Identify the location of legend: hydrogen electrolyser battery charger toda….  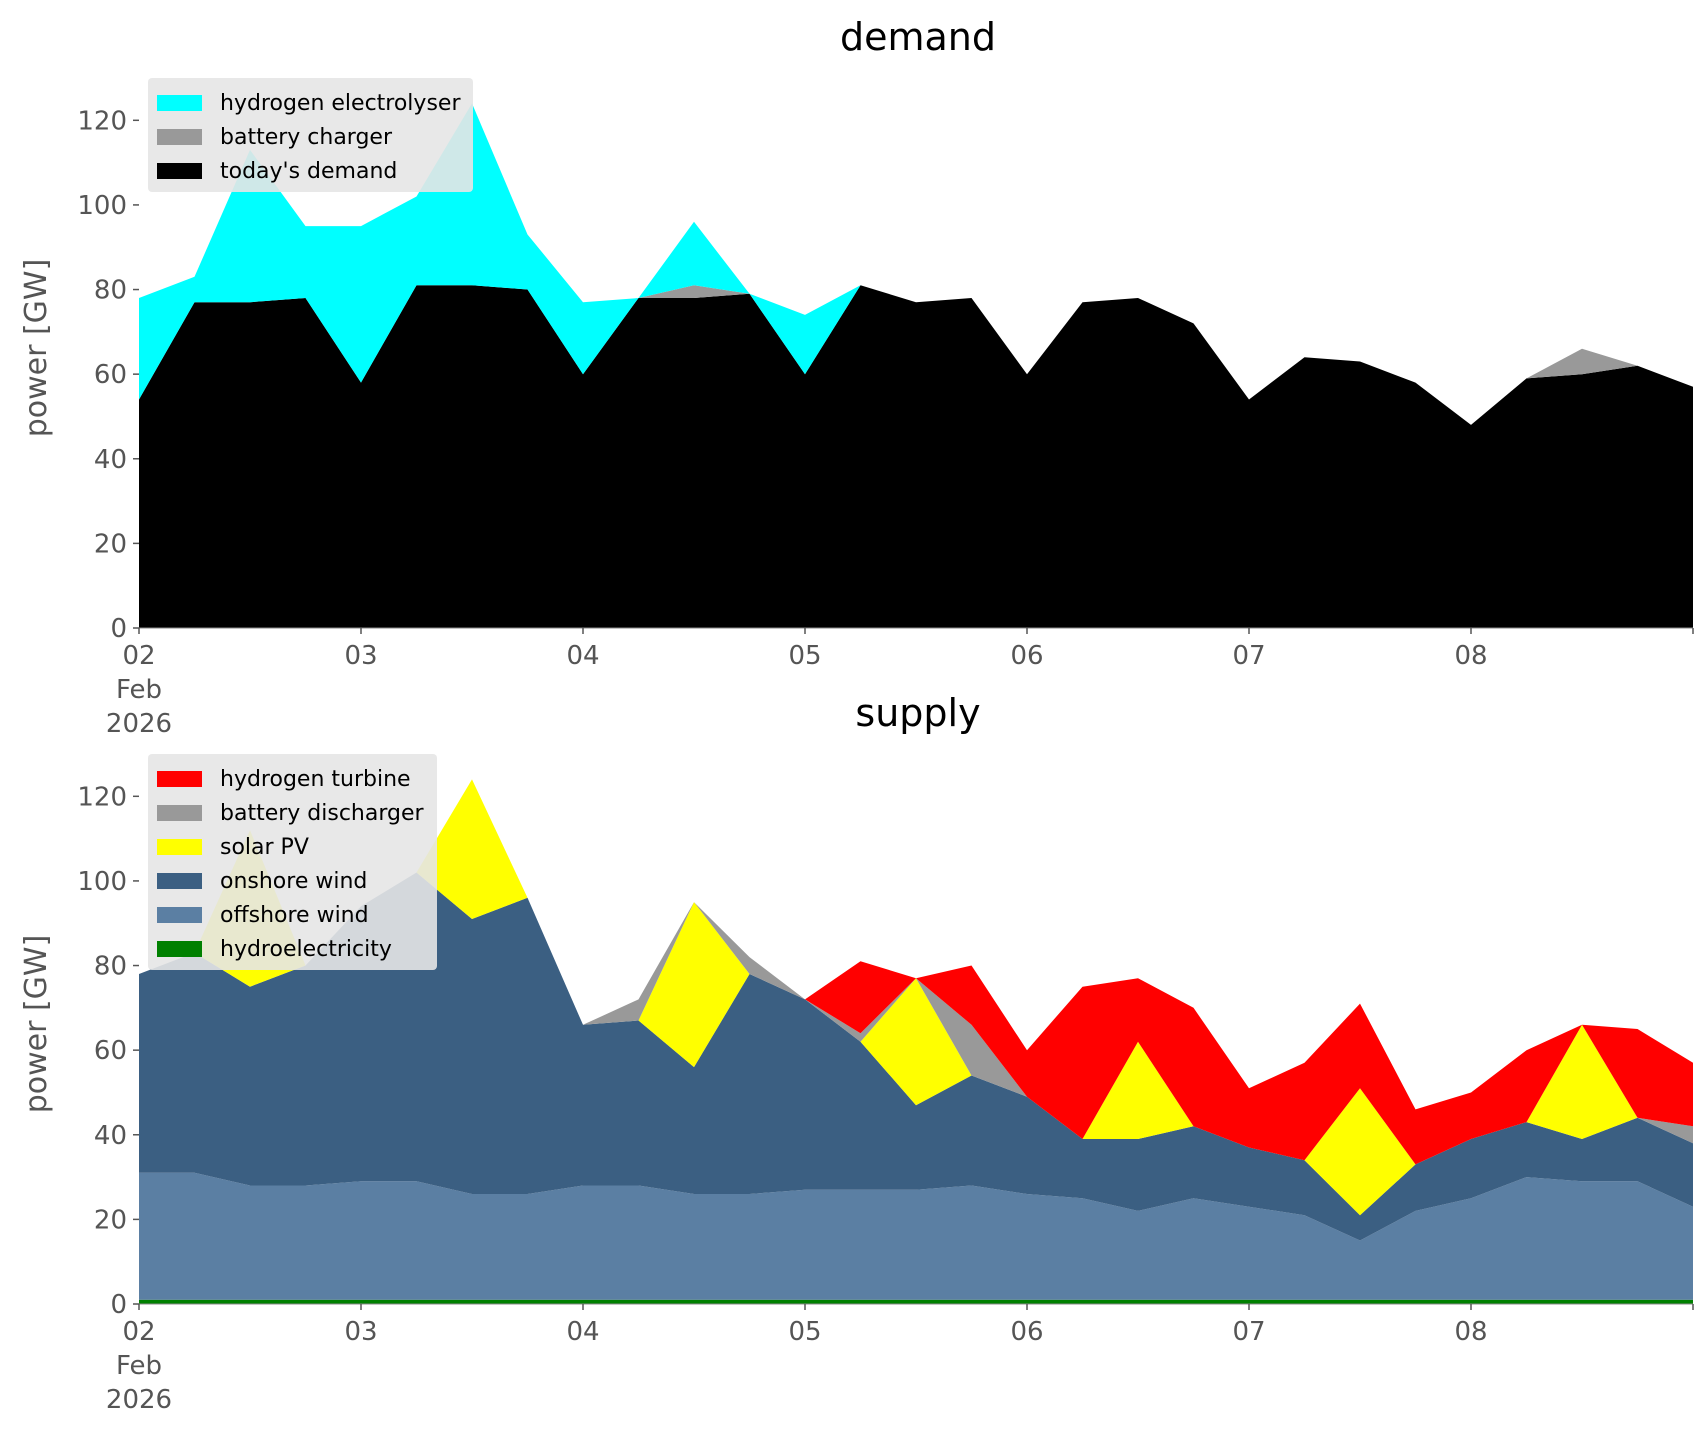
(310, 135).